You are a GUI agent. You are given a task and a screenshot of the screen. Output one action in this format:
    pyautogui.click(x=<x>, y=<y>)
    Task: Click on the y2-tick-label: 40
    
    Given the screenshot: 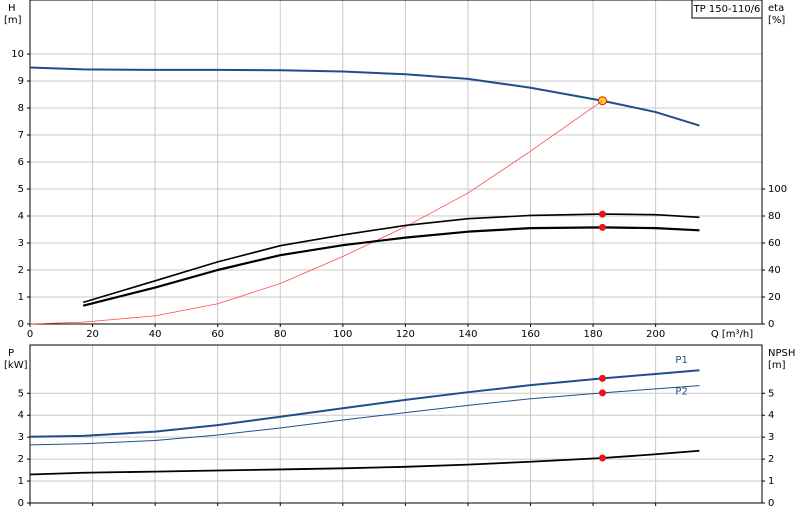 What is the action you would take?
    pyautogui.click(x=774, y=270)
    